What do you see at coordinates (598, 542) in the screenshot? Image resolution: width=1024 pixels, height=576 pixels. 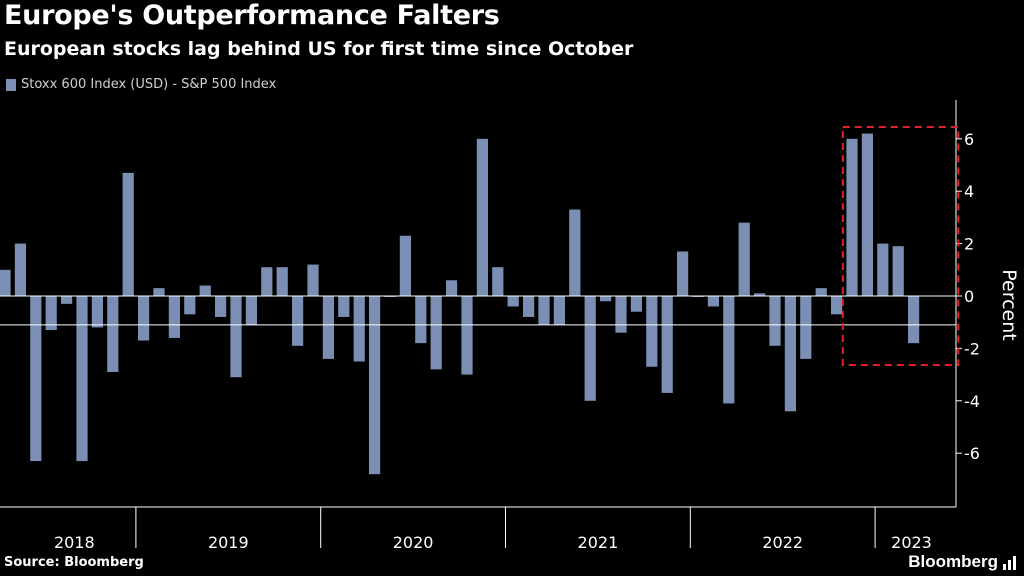 I see `year-label: 2021` at bounding box center [598, 542].